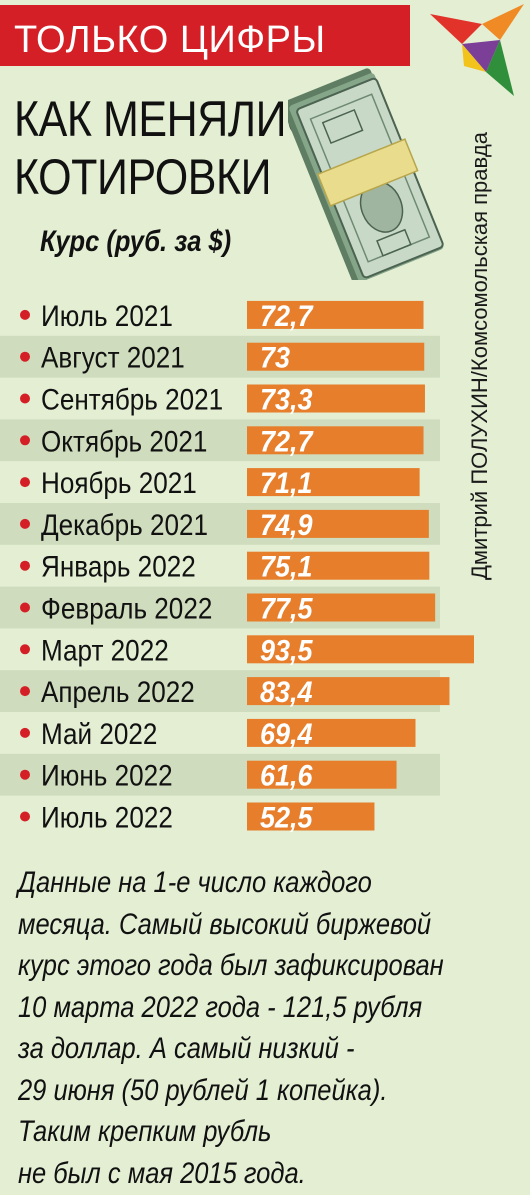 The height and width of the screenshot is (1200, 530). Describe the element at coordinates (220, 524) in the screenshot. I see `chart-row: Декабрь 2021 74,9` at that location.